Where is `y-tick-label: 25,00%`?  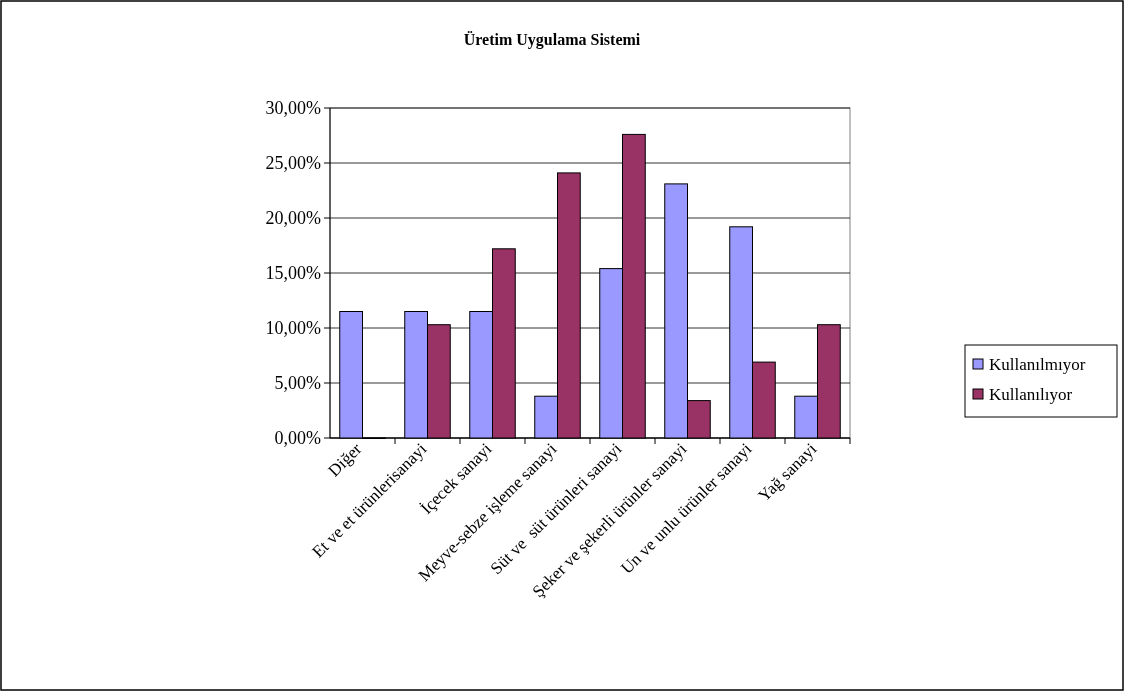 y-tick-label: 25,00% is located at coordinates (293, 163).